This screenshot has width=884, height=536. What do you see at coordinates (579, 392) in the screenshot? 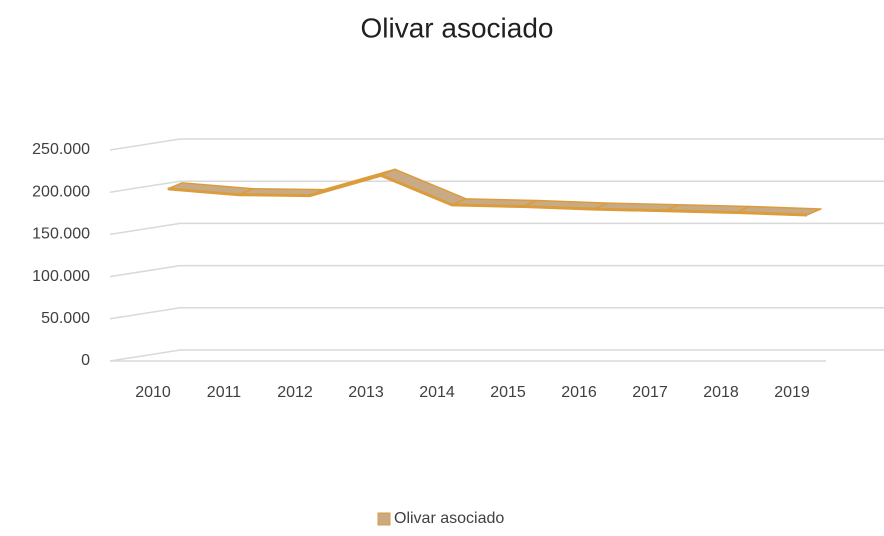
I see `x-tick-label: 2016` at bounding box center [579, 392].